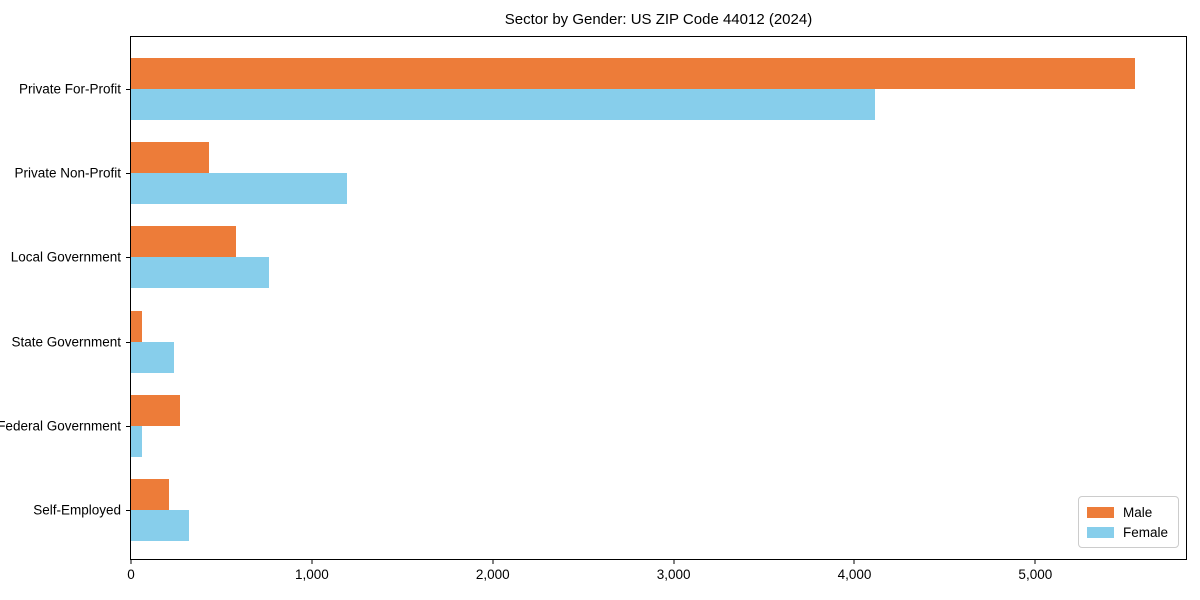  Describe the element at coordinates (503, 104) in the screenshot. I see `bar-female-private-for-profit` at that location.